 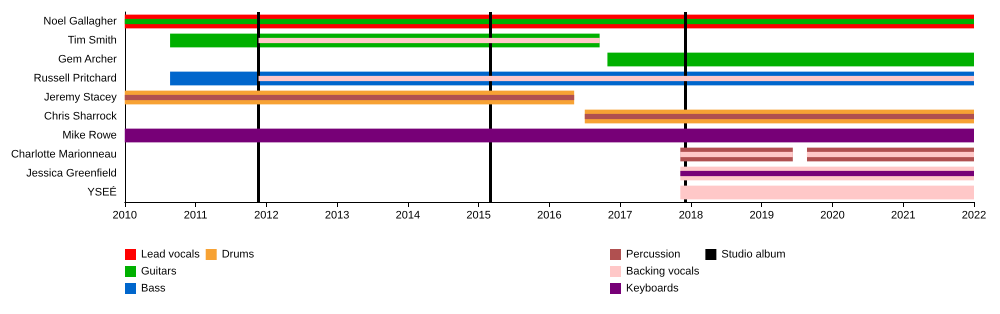 What do you see at coordinates (75, 78) in the screenshot?
I see `y-tick-label: Russell Pritchard` at bounding box center [75, 78].